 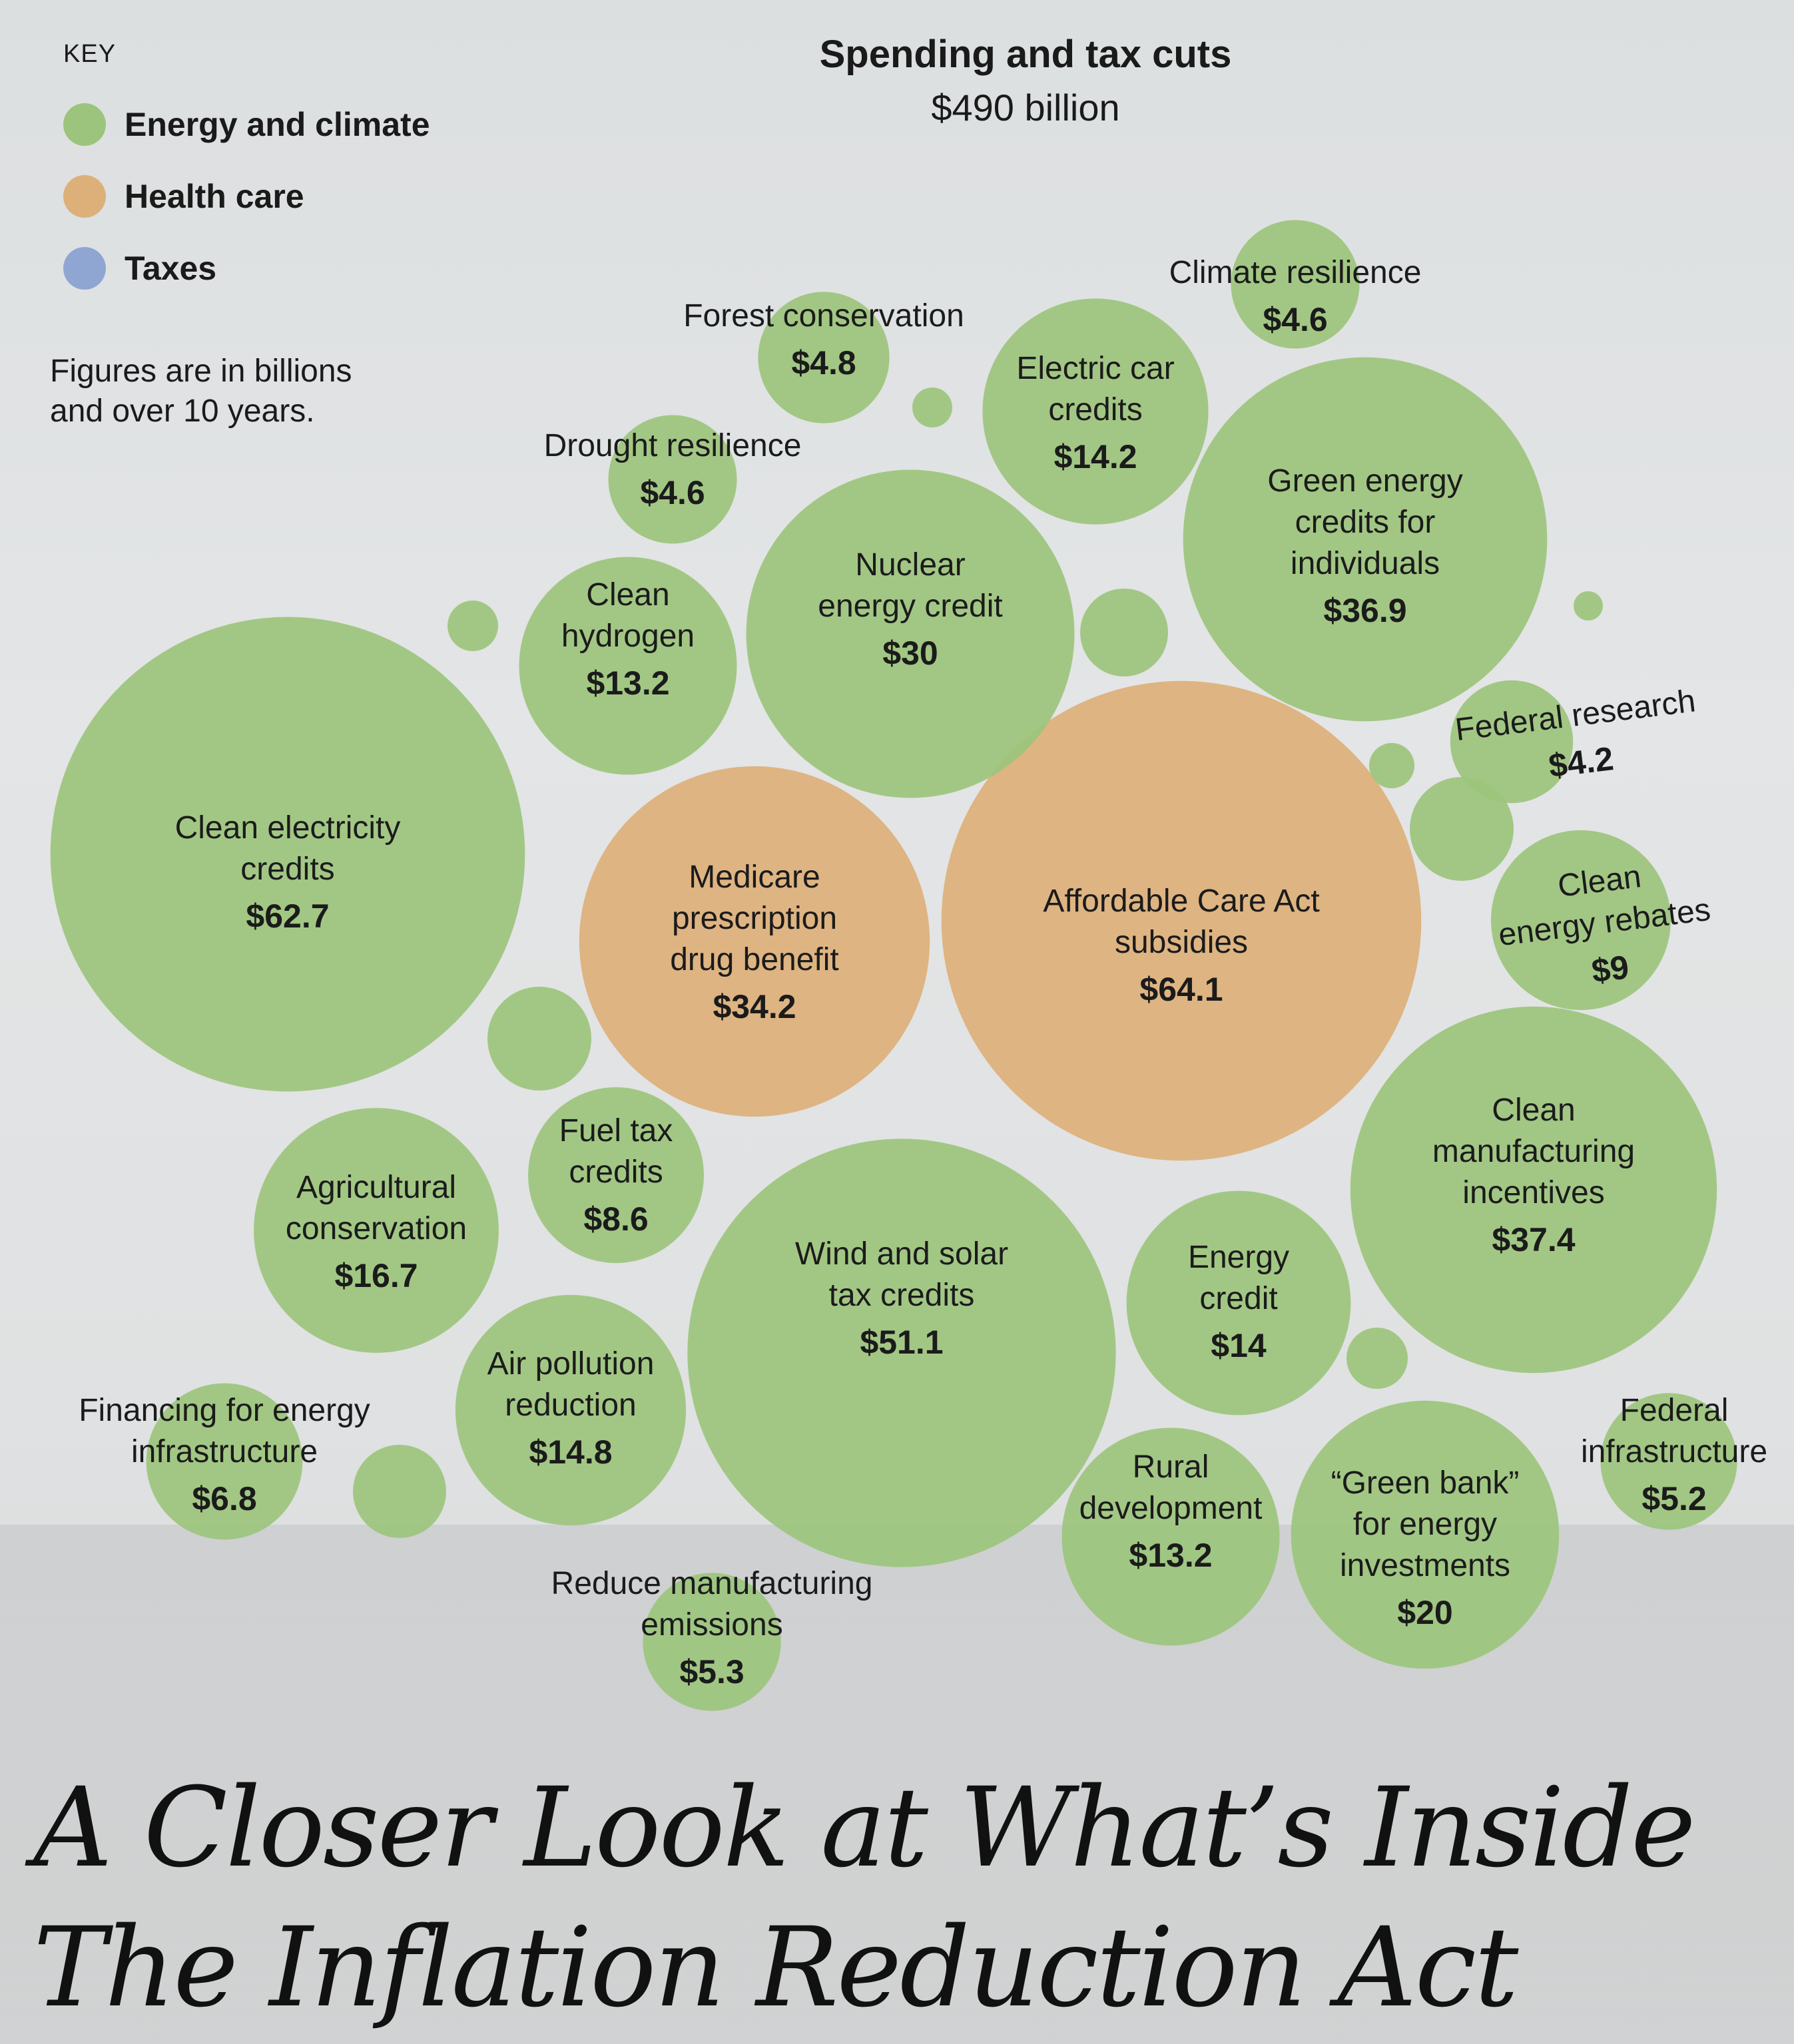 I want to click on bubble-energy-credit, so click(x=1239, y=1302).